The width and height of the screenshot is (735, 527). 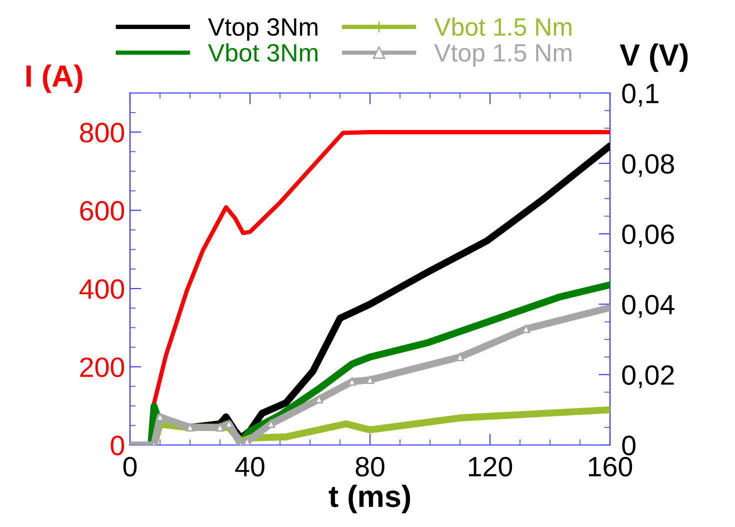 I want to click on y2-axis-title: V (V), so click(x=654, y=57).